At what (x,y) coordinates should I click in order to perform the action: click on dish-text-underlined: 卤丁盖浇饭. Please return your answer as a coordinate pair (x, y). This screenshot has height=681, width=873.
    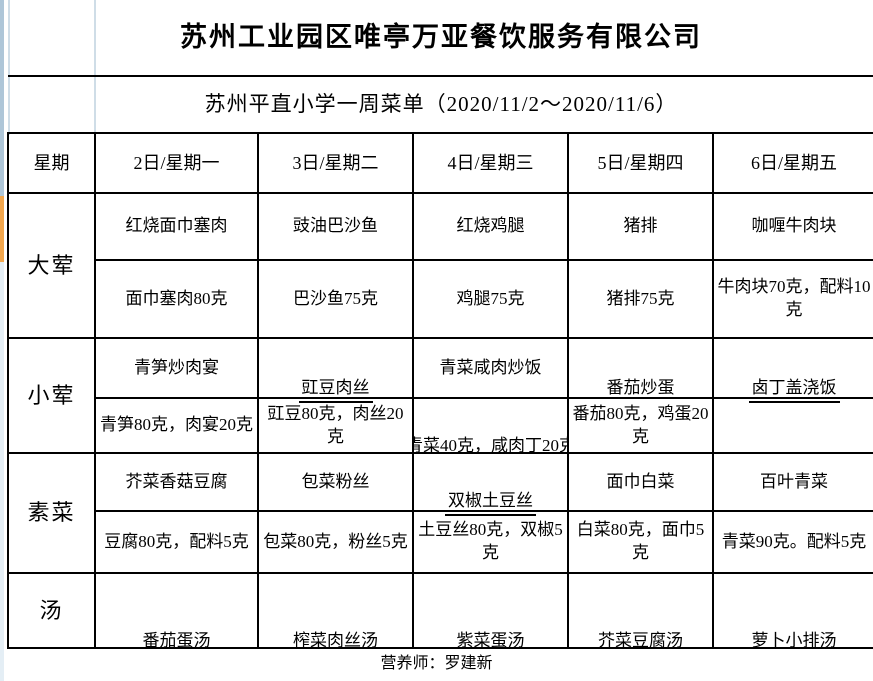
    Looking at the image, I should click on (794, 390).